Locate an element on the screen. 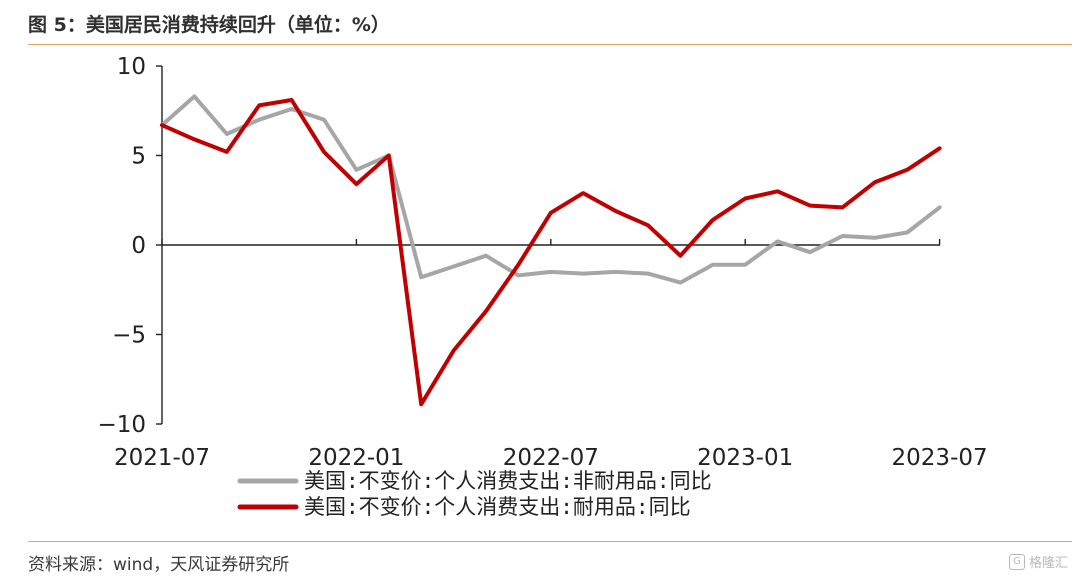  y-tick-label: 10 is located at coordinates (131, 67).